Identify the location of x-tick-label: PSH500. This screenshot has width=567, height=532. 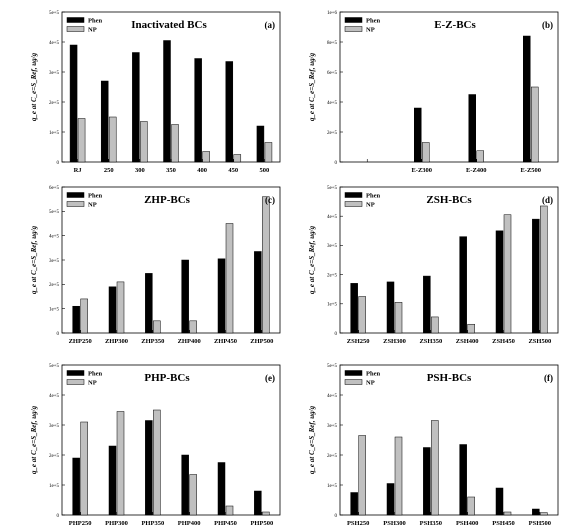
(540, 523).